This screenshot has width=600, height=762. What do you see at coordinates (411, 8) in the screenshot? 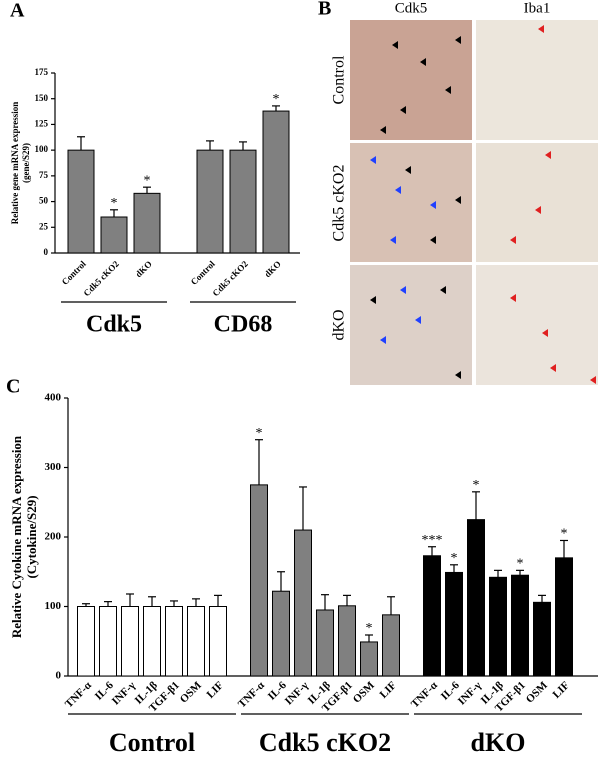
I see `column-header: Cdk5` at bounding box center [411, 8].